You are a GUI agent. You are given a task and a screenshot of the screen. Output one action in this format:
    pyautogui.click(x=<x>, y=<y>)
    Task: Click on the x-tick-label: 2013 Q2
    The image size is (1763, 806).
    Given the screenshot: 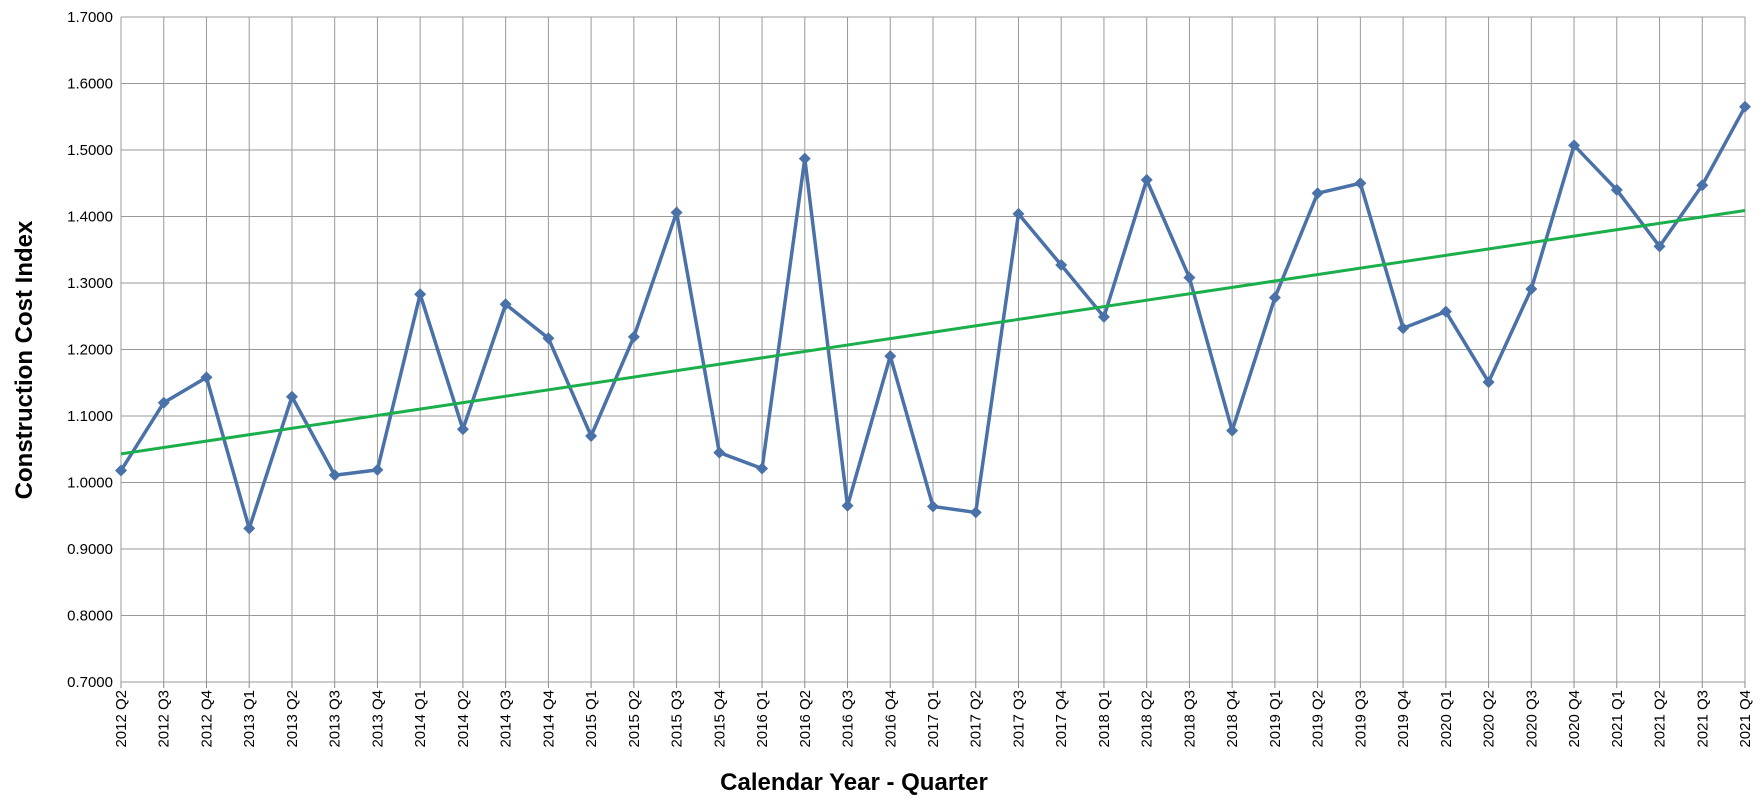 What is the action you would take?
    pyautogui.click(x=292, y=719)
    